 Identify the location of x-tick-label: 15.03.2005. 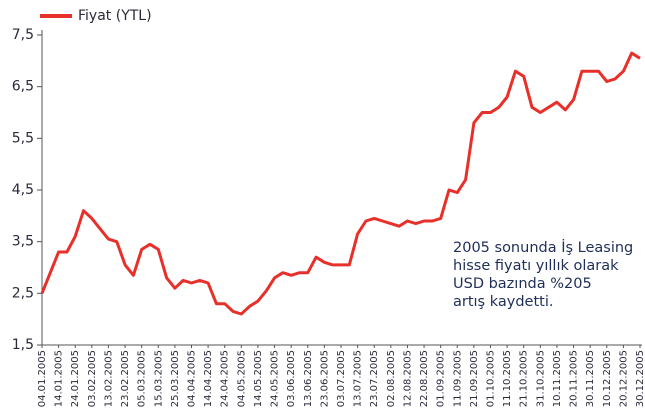
(158, 378).